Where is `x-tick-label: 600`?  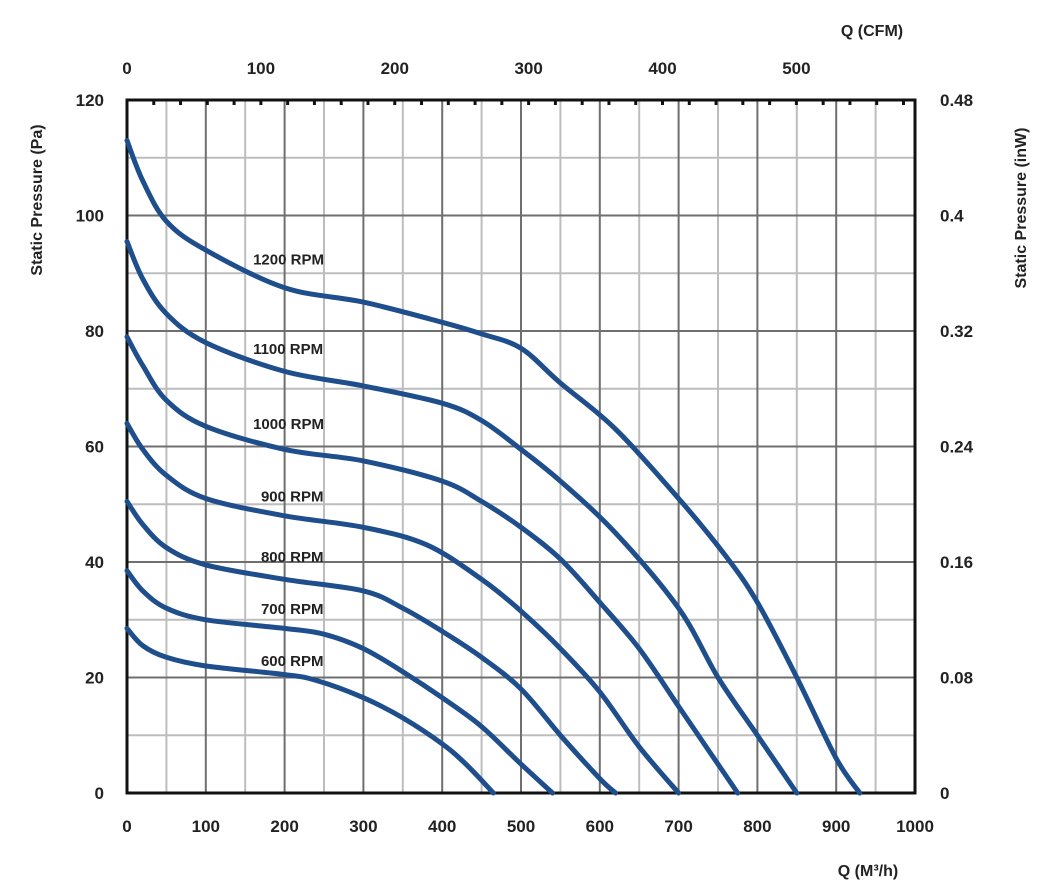
x-tick-label: 600 is located at coordinates (600, 826).